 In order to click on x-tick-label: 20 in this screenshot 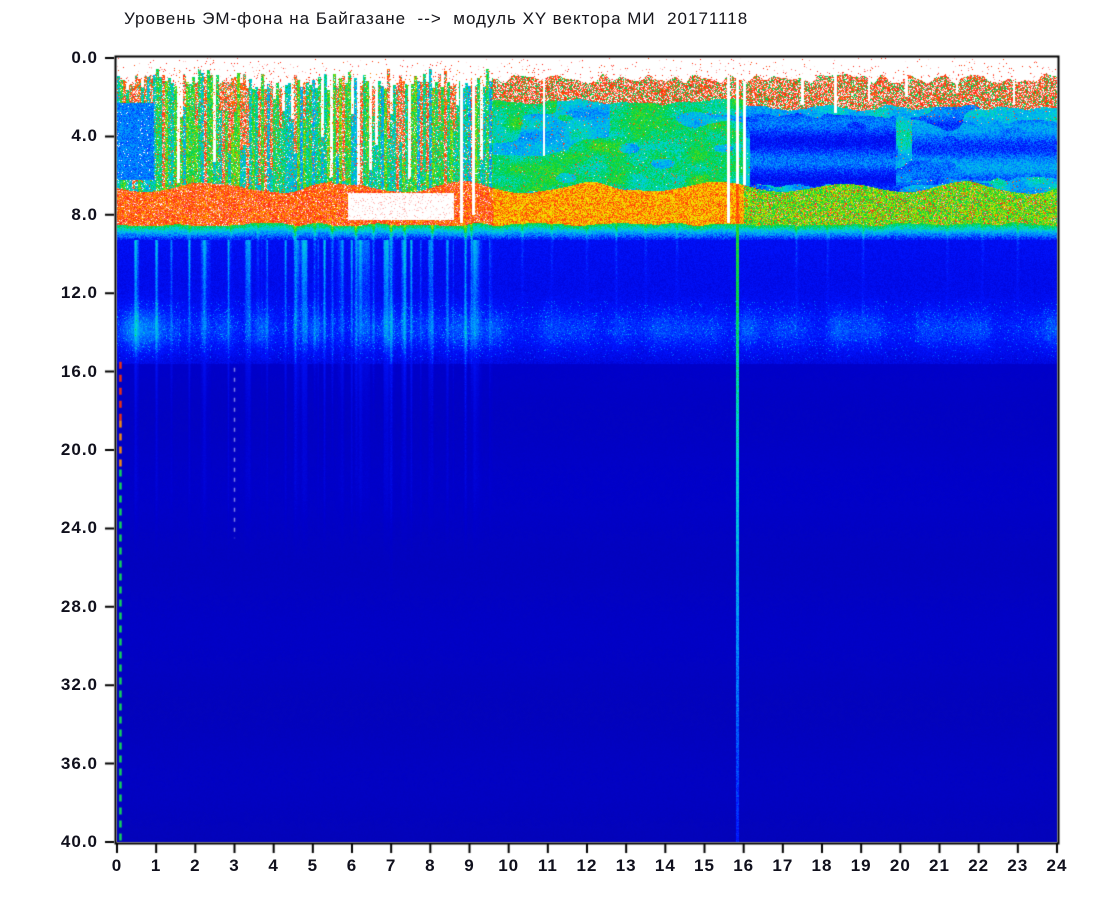, I will do `click(900, 865)`.